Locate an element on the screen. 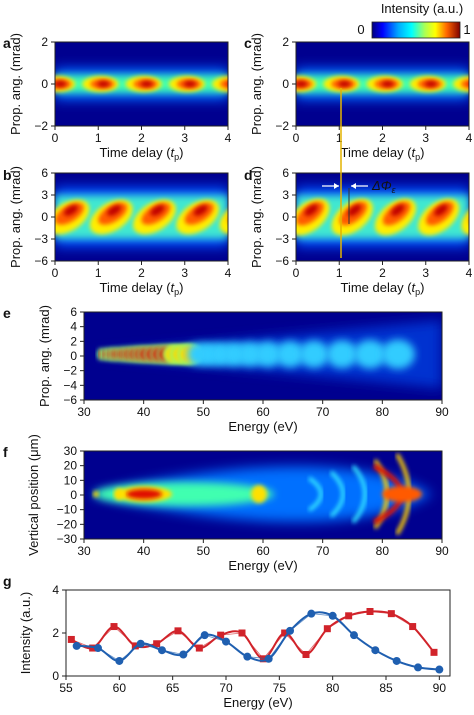 This screenshot has height=715, width=474. colorbar: Intensity (a.u.) 0 1 is located at coordinates (414, 20).